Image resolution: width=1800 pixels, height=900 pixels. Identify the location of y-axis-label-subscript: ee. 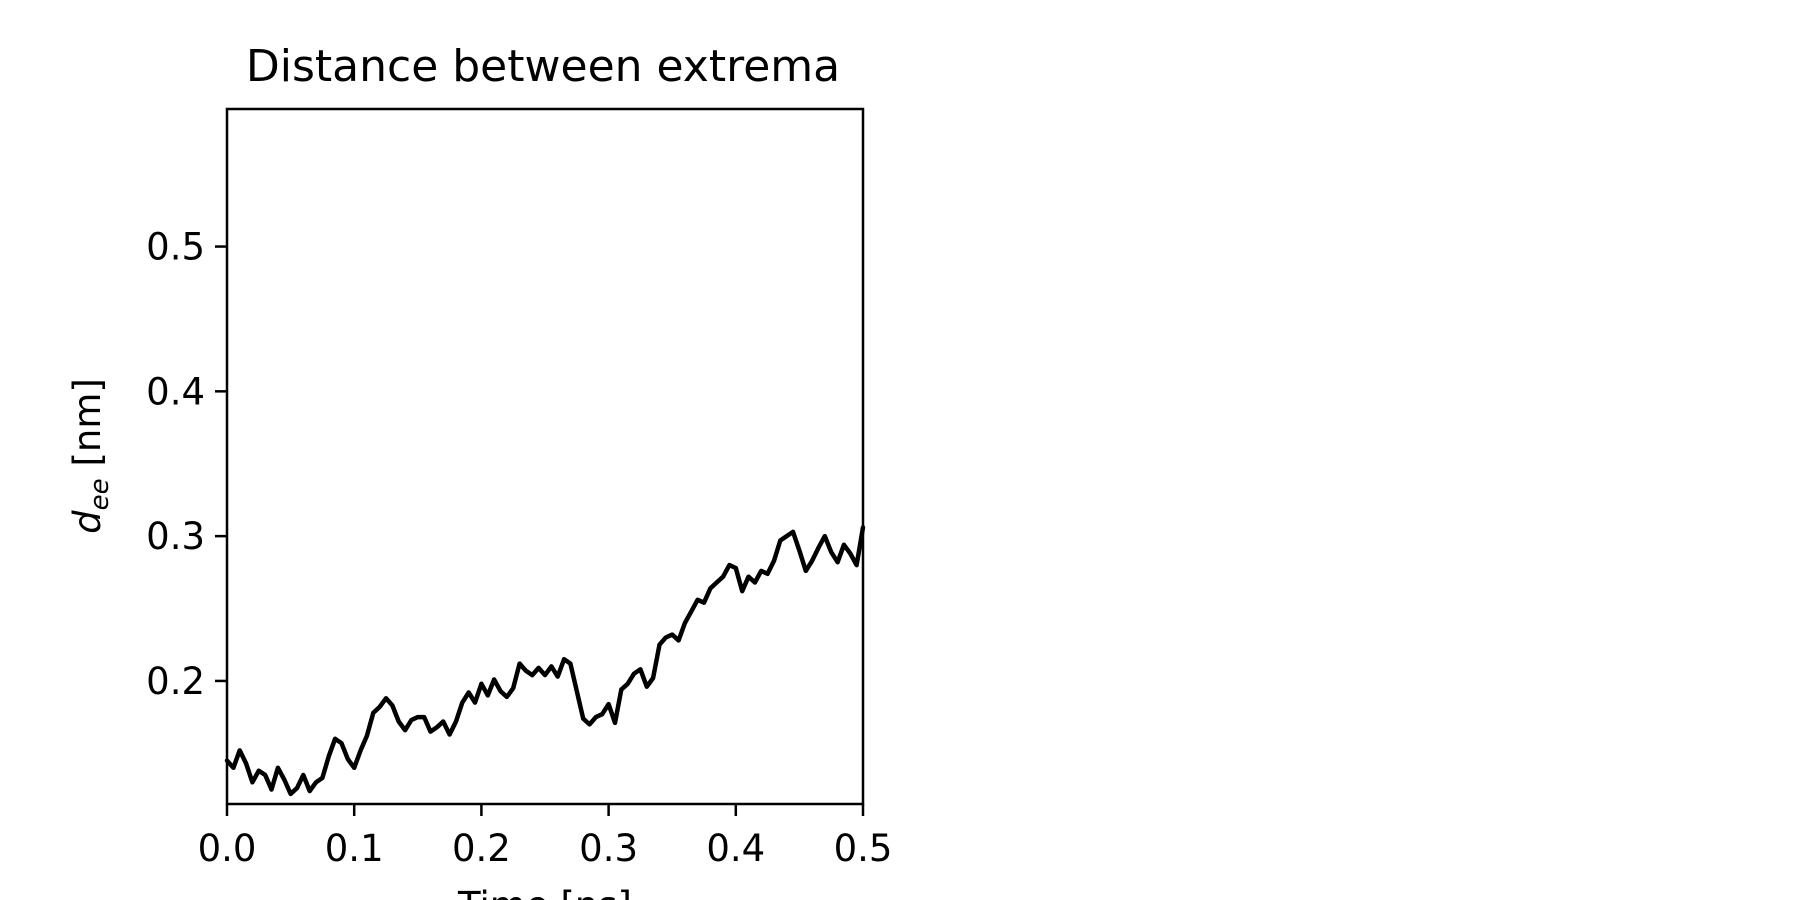
(100, 494).